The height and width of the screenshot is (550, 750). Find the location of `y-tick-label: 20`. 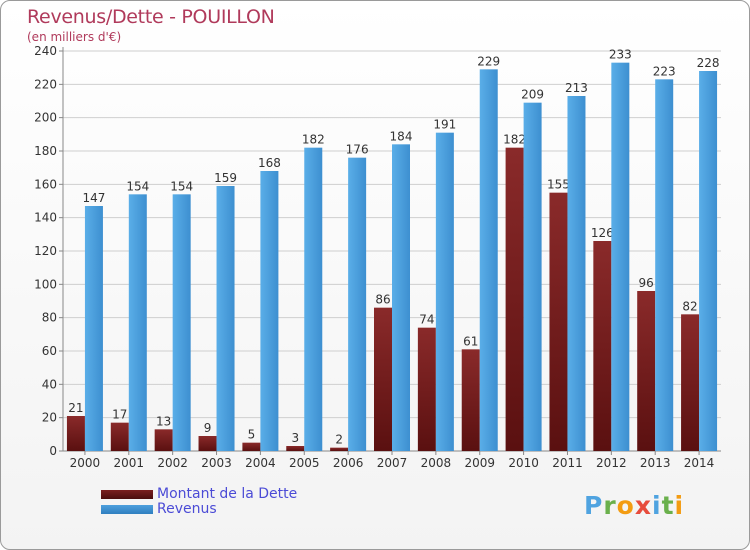

y-tick-label: 20 is located at coordinates (49, 418).